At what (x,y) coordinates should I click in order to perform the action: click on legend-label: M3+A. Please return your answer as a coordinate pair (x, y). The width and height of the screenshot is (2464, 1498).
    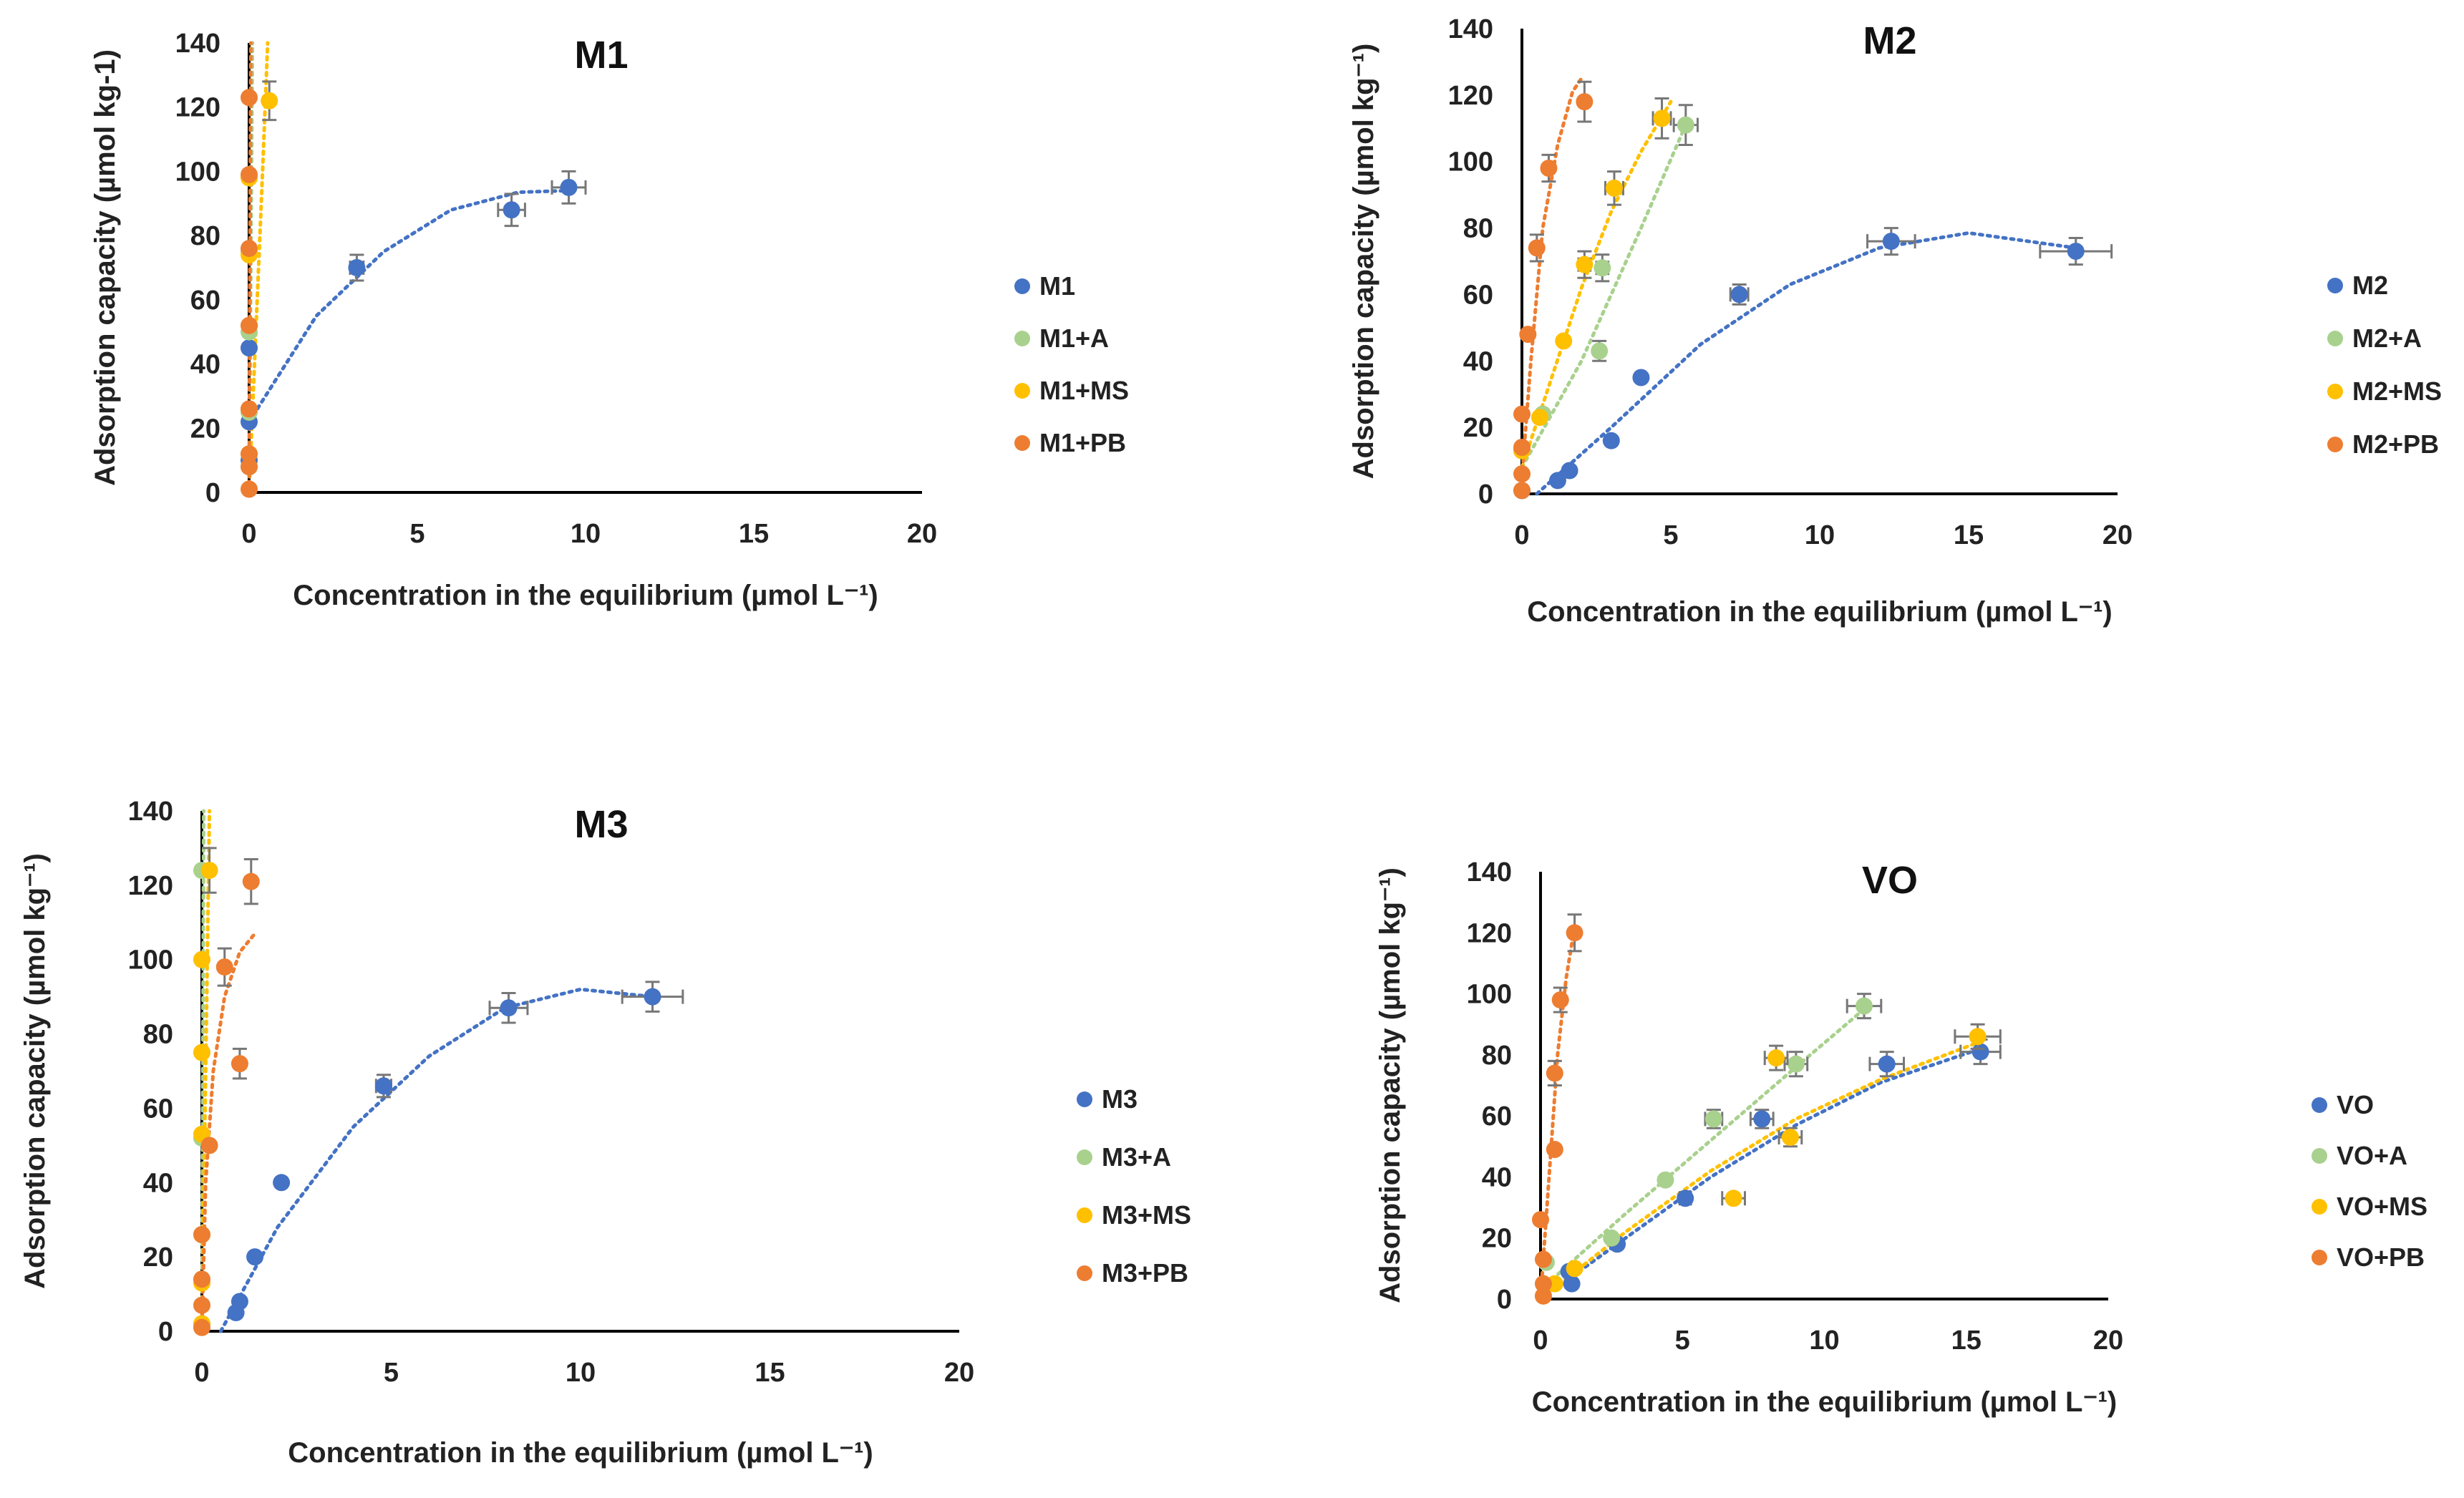
    Looking at the image, I should click on (1136, 1157).